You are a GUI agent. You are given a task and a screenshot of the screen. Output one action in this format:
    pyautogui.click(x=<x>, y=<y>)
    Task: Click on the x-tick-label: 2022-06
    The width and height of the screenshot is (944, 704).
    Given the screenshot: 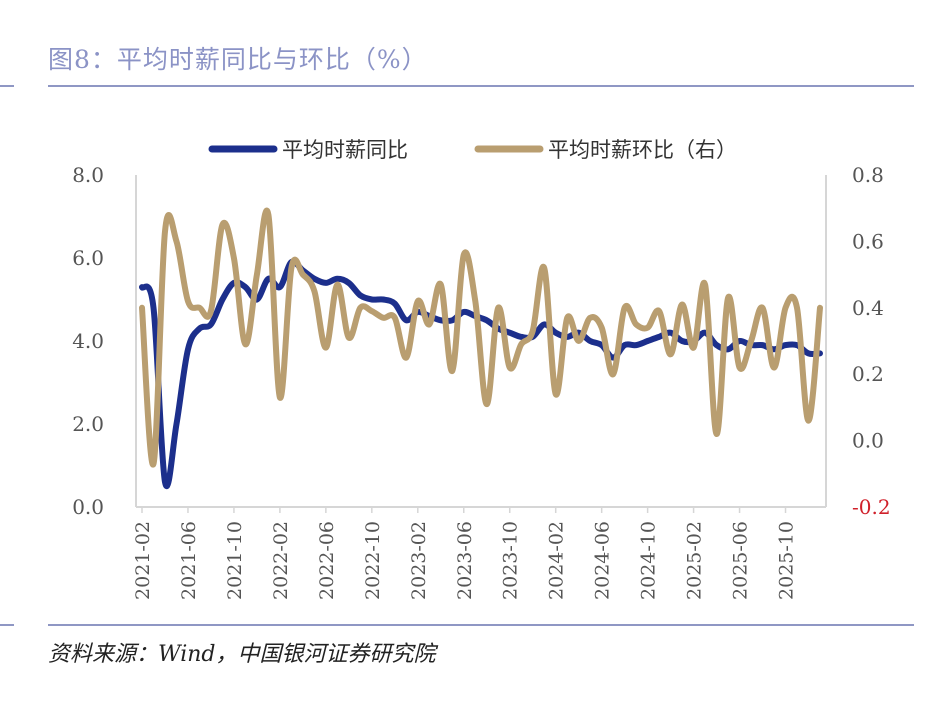 What is the action you would take?
    pyautogui.click(x=327, y=560)
    